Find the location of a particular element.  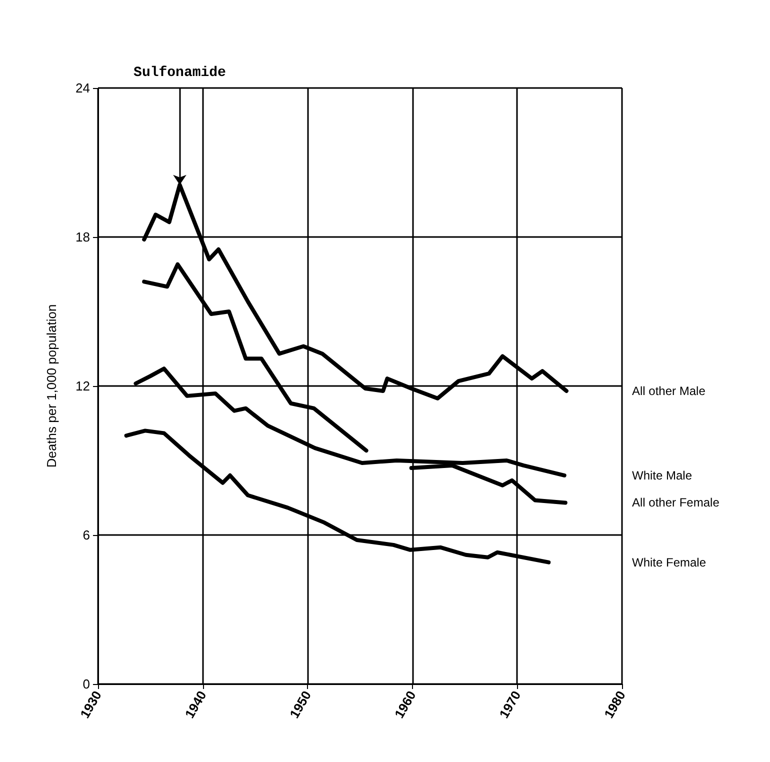

text: All other Female is located at coordinates (676, 503).